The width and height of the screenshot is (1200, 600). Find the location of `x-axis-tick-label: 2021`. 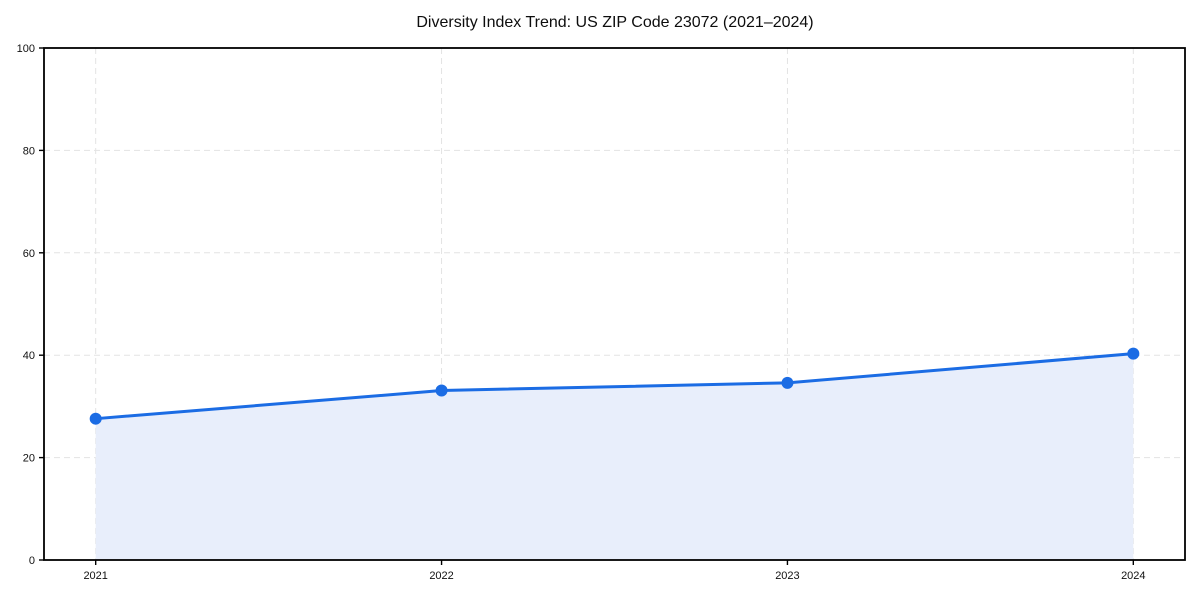

x-axis-tick-label: 2021 is located at coordinates (95, 576).